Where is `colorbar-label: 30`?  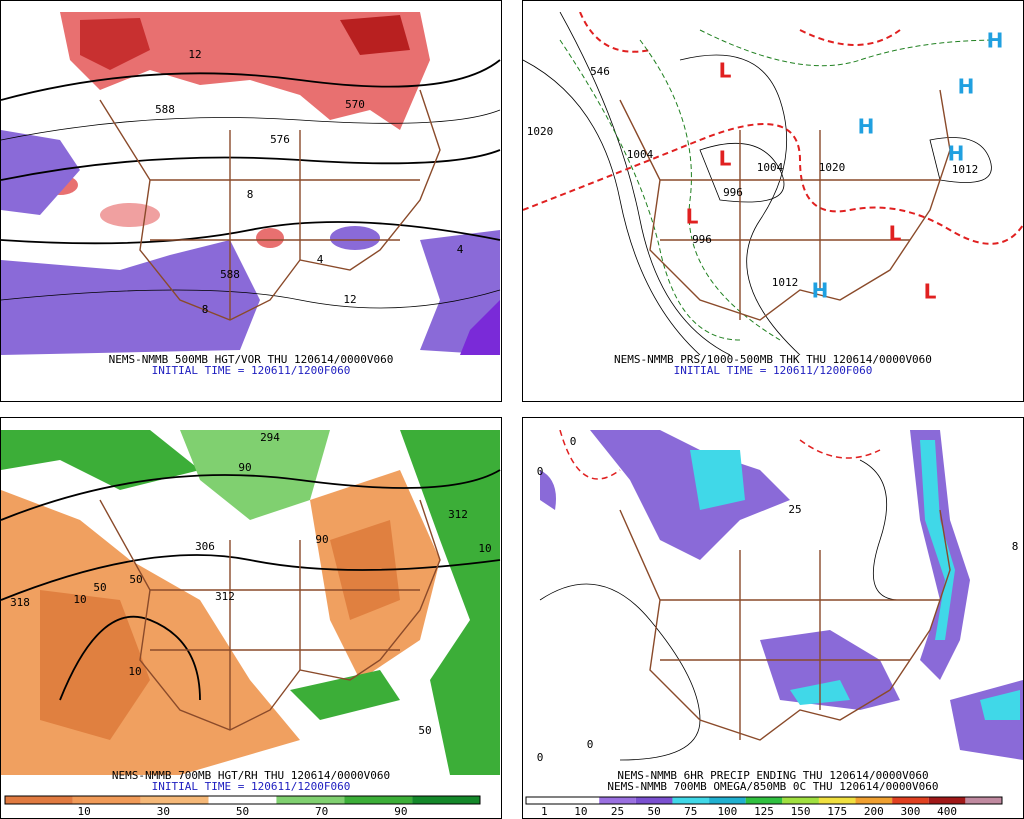
colorbar-label: 30 is located at coordinates (163, 811).